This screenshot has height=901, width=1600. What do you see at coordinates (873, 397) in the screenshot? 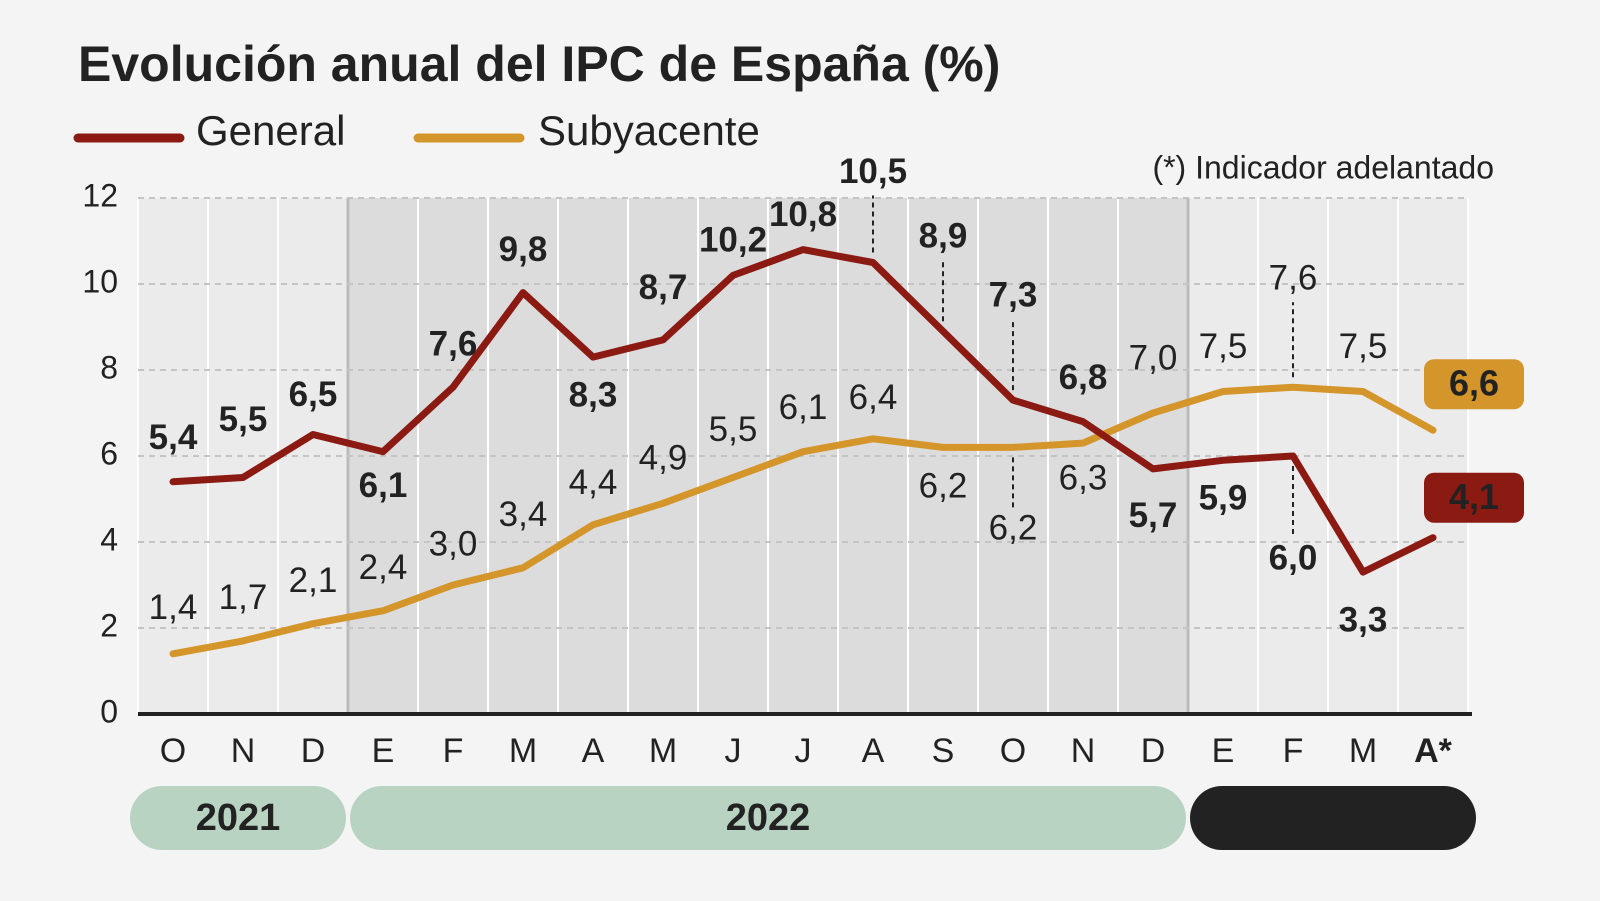
I see `value-label: 6,4` at bounding box center [873, 397].